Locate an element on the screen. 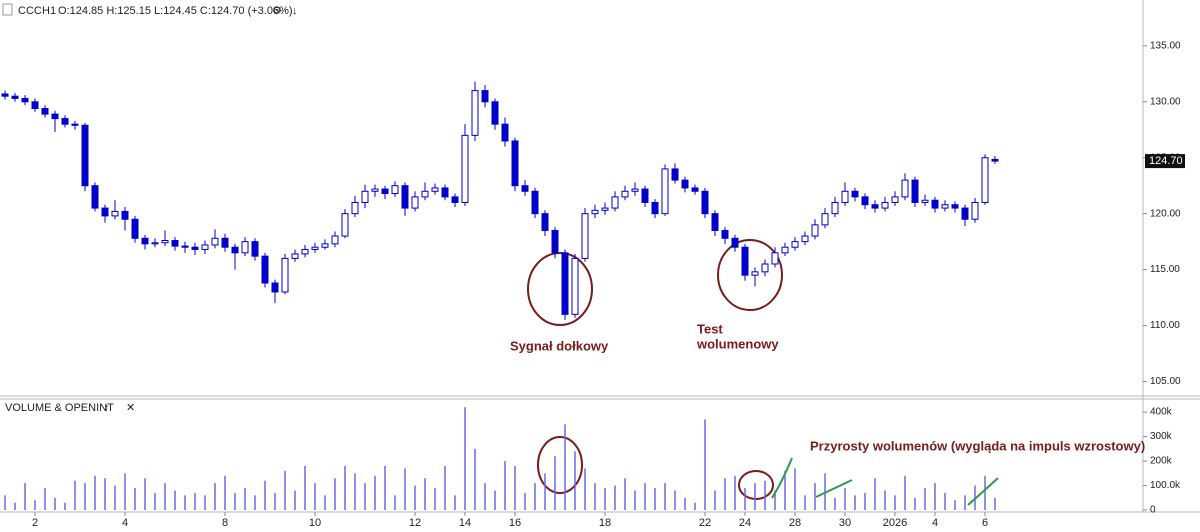 This screenshot has width=1200, height=532. x-tick-label: 22 is located at coordinates (705, 523).